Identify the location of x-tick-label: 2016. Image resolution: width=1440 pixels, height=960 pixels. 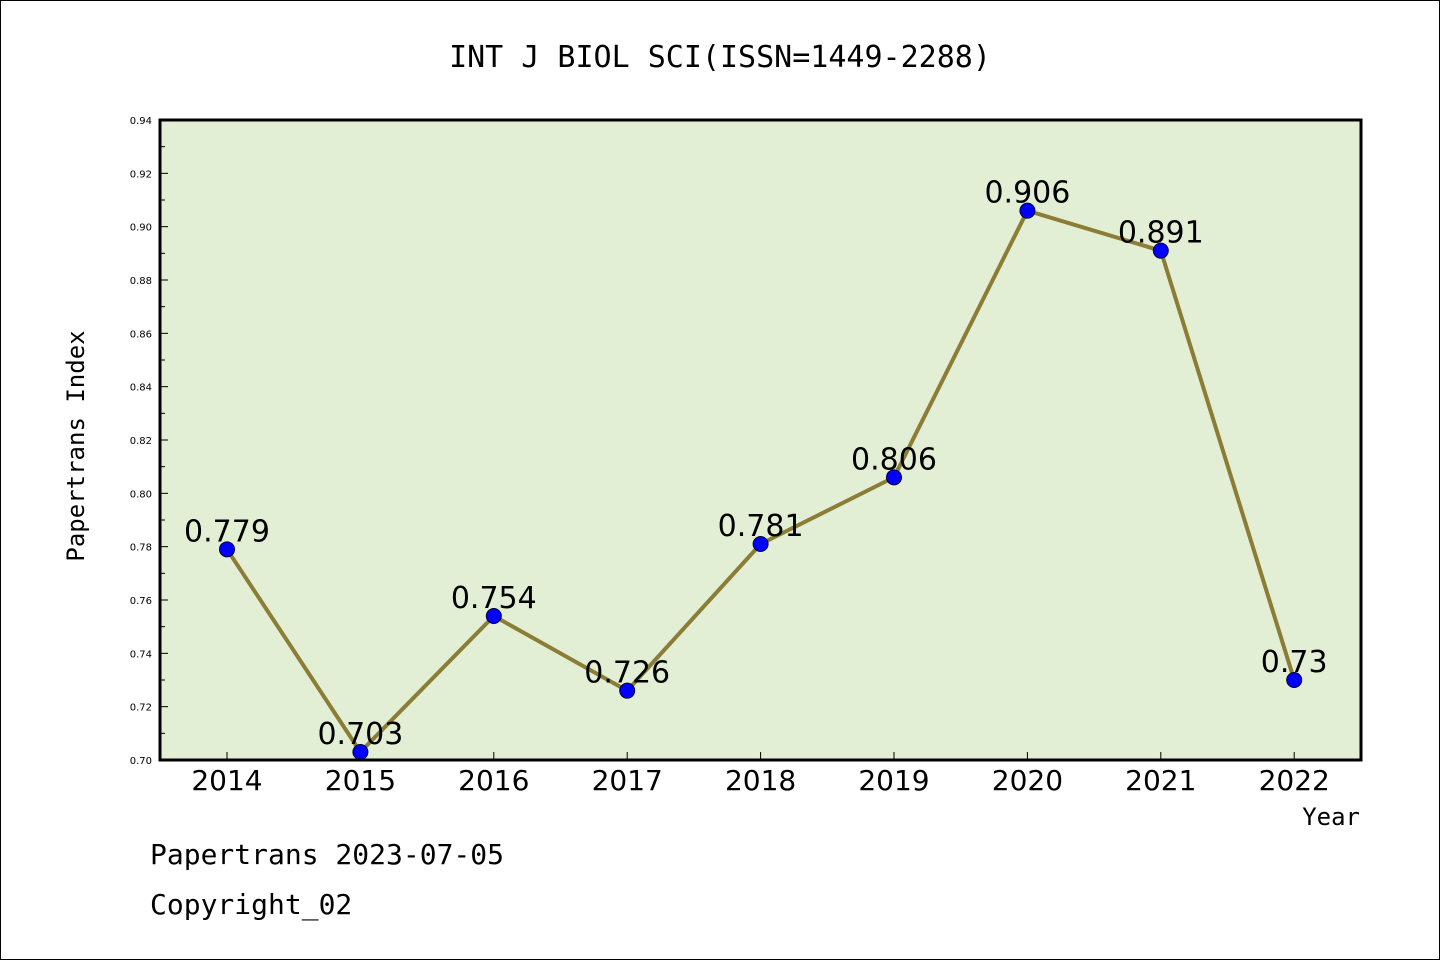
(493, 780).